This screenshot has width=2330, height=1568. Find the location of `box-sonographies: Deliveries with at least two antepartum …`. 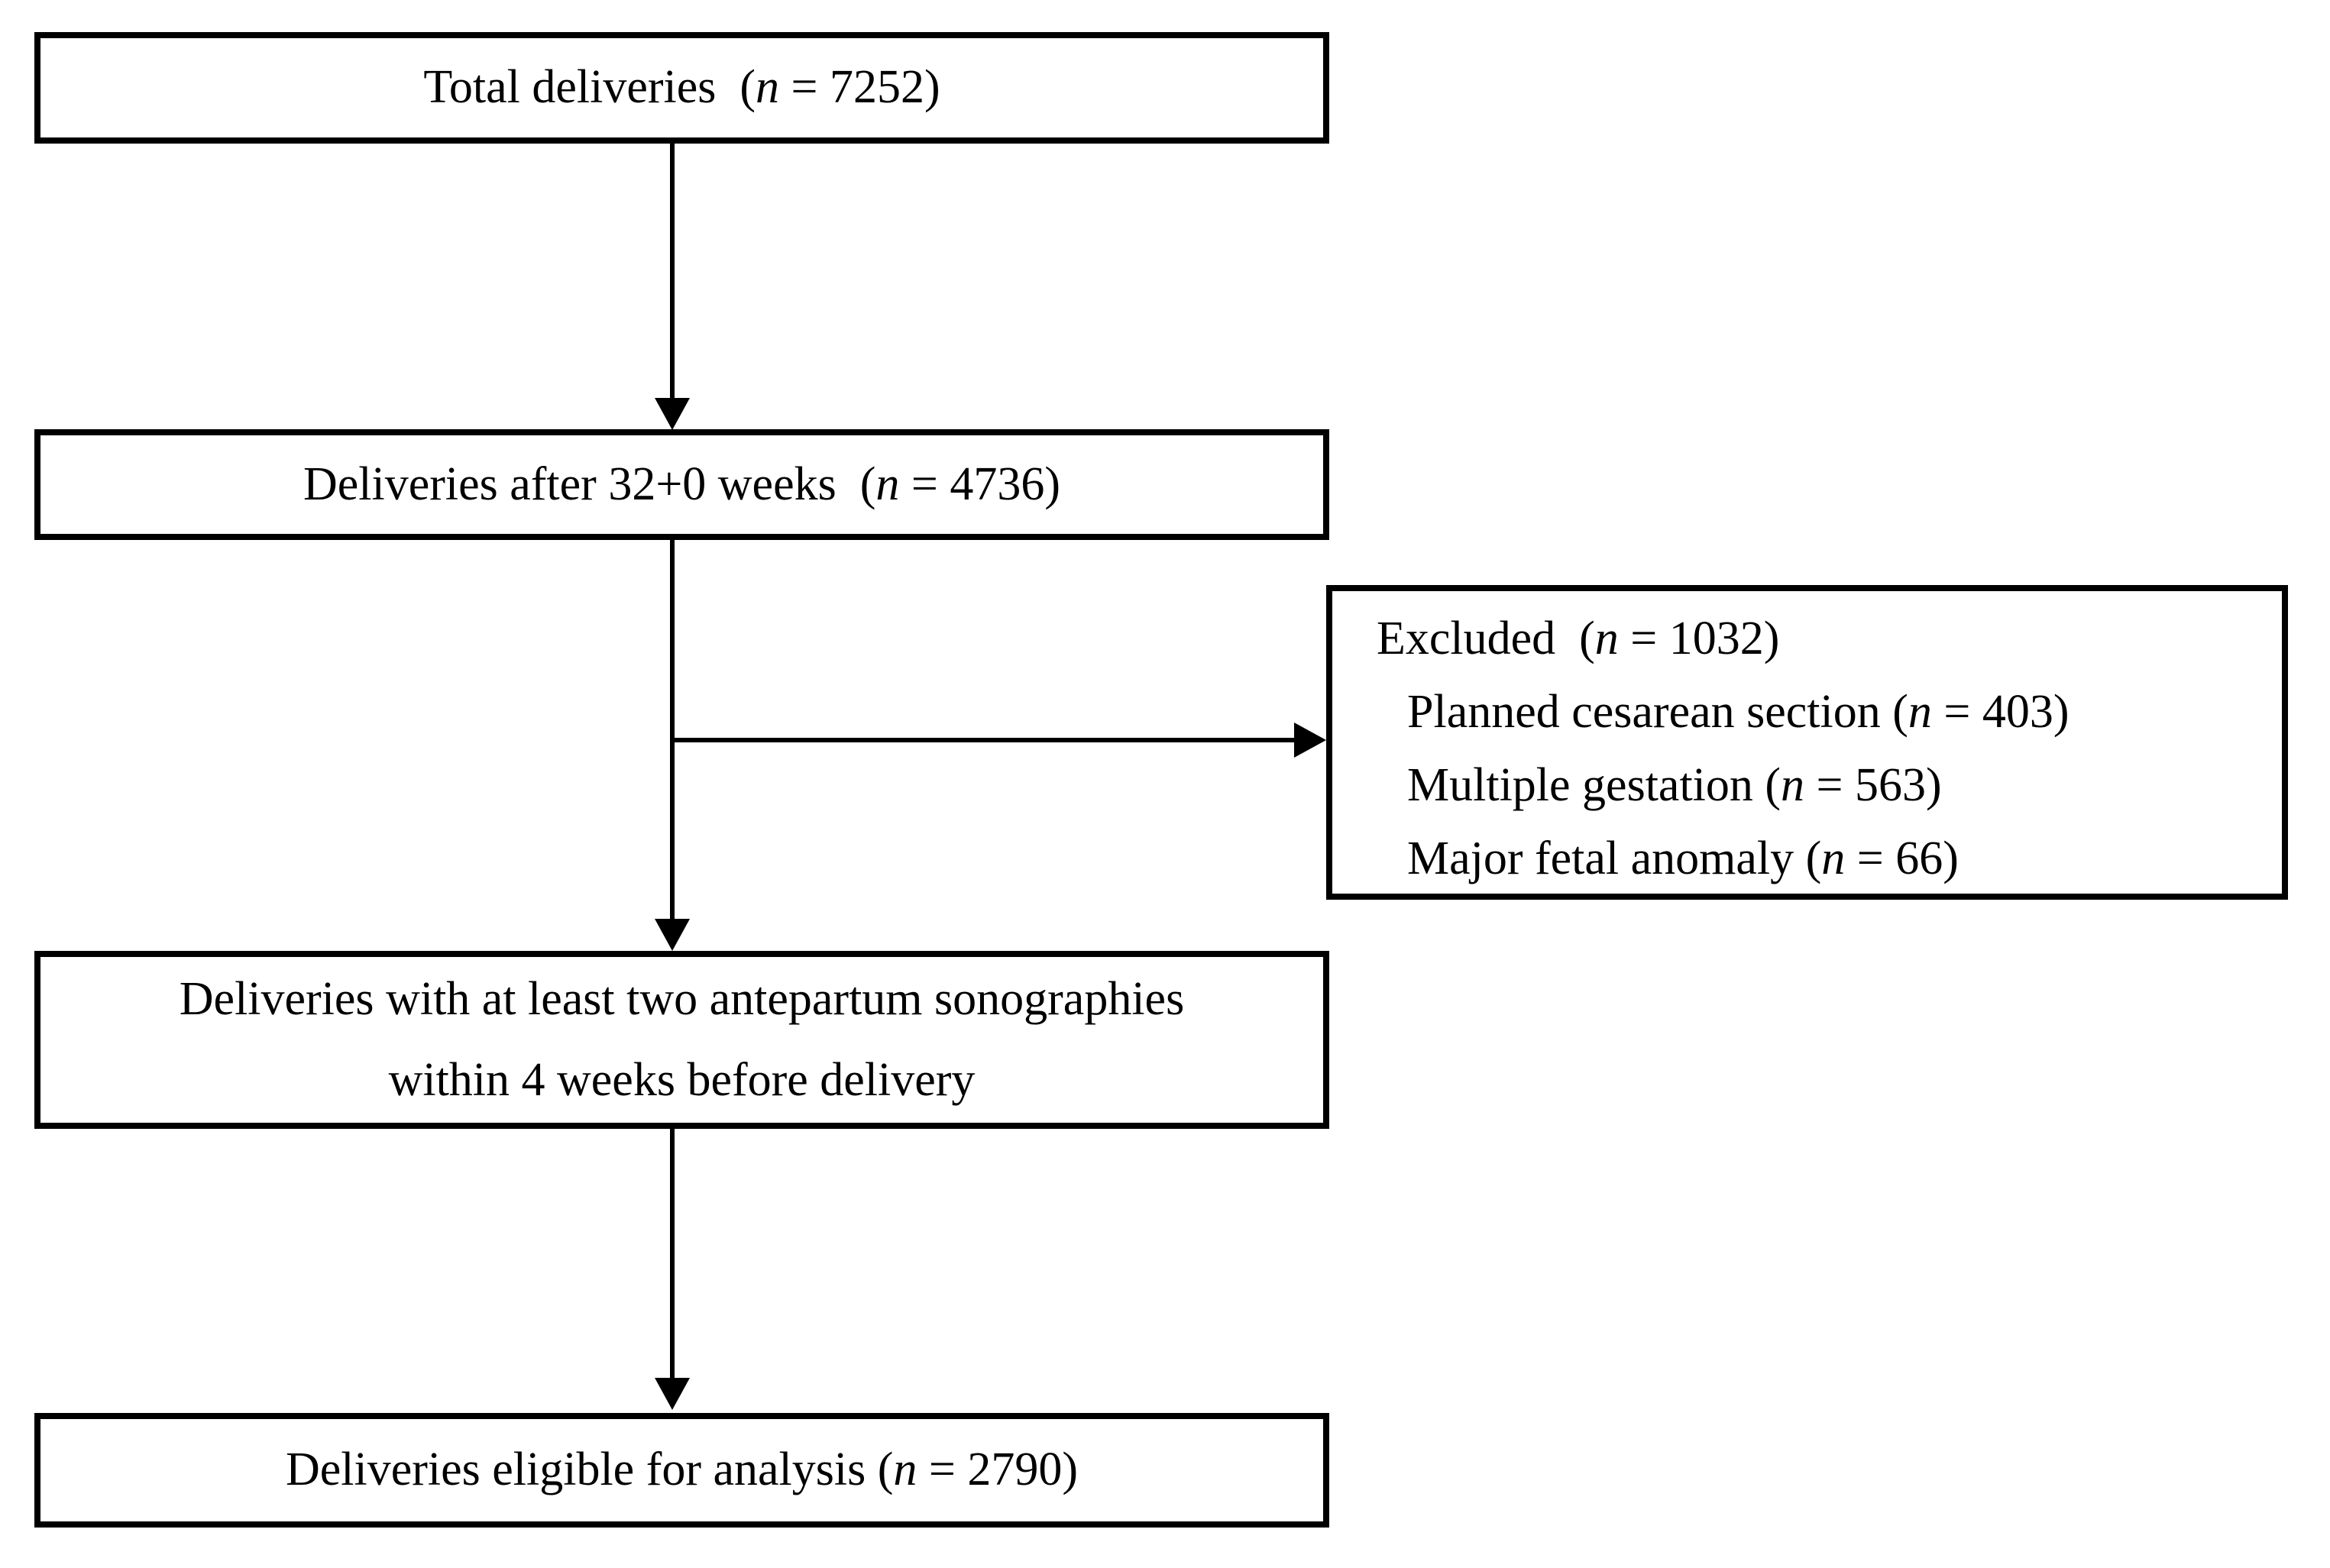

box-sonographies: Deliveries with at least two antepartum … is located at coordinates (682, 1040).